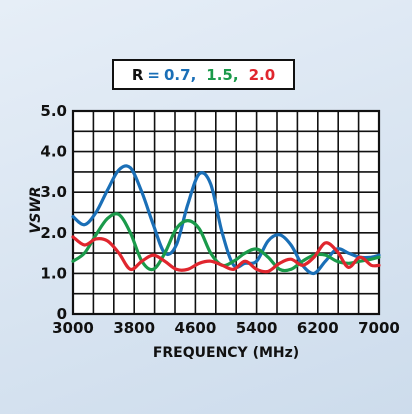 This screenshot has width=412, height=414. I want to click on legend-entry-2-0: 2.0, so click(262, 74).